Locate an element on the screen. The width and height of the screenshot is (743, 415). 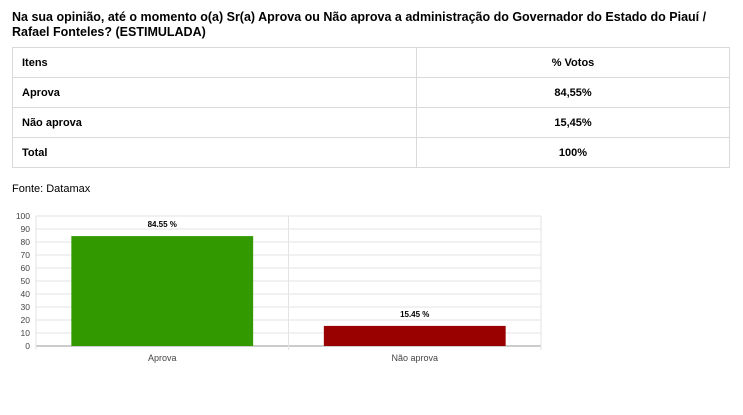
row-label: Aprova is located at coordinates (214, 92).